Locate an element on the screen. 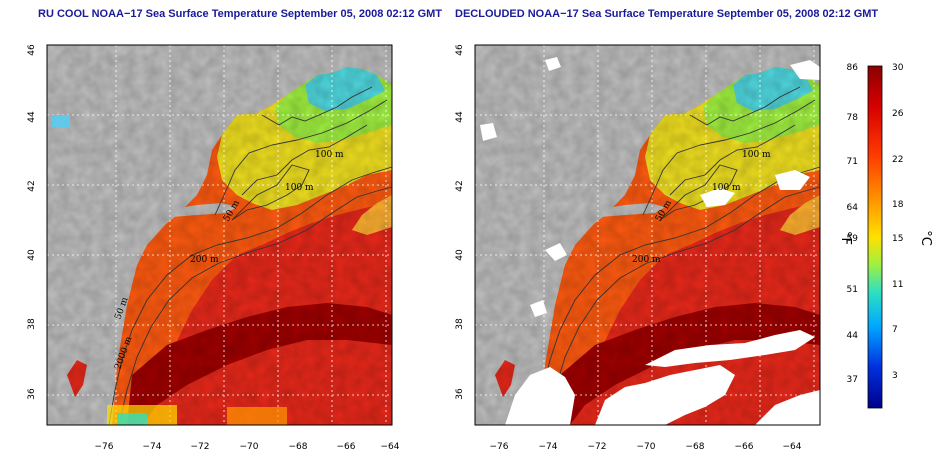  svg-text: 11 is located at coordinates (897, 285).